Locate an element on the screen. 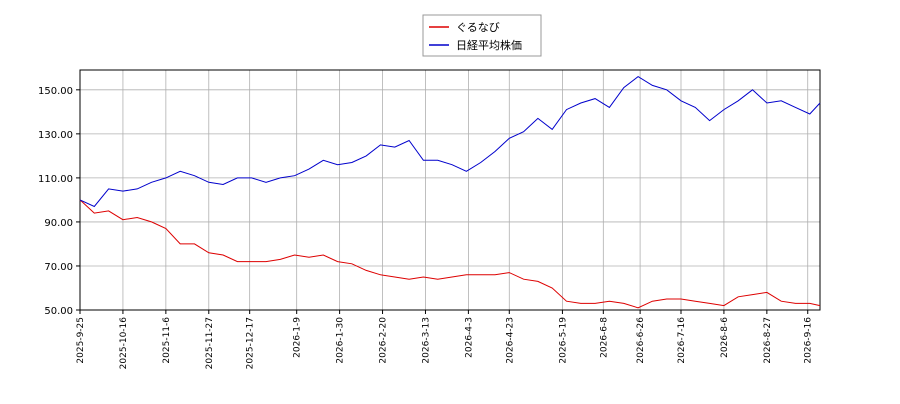 The image size is (900, 404). legend-label: 日経平均株価 is located at coordinates (489, 45).